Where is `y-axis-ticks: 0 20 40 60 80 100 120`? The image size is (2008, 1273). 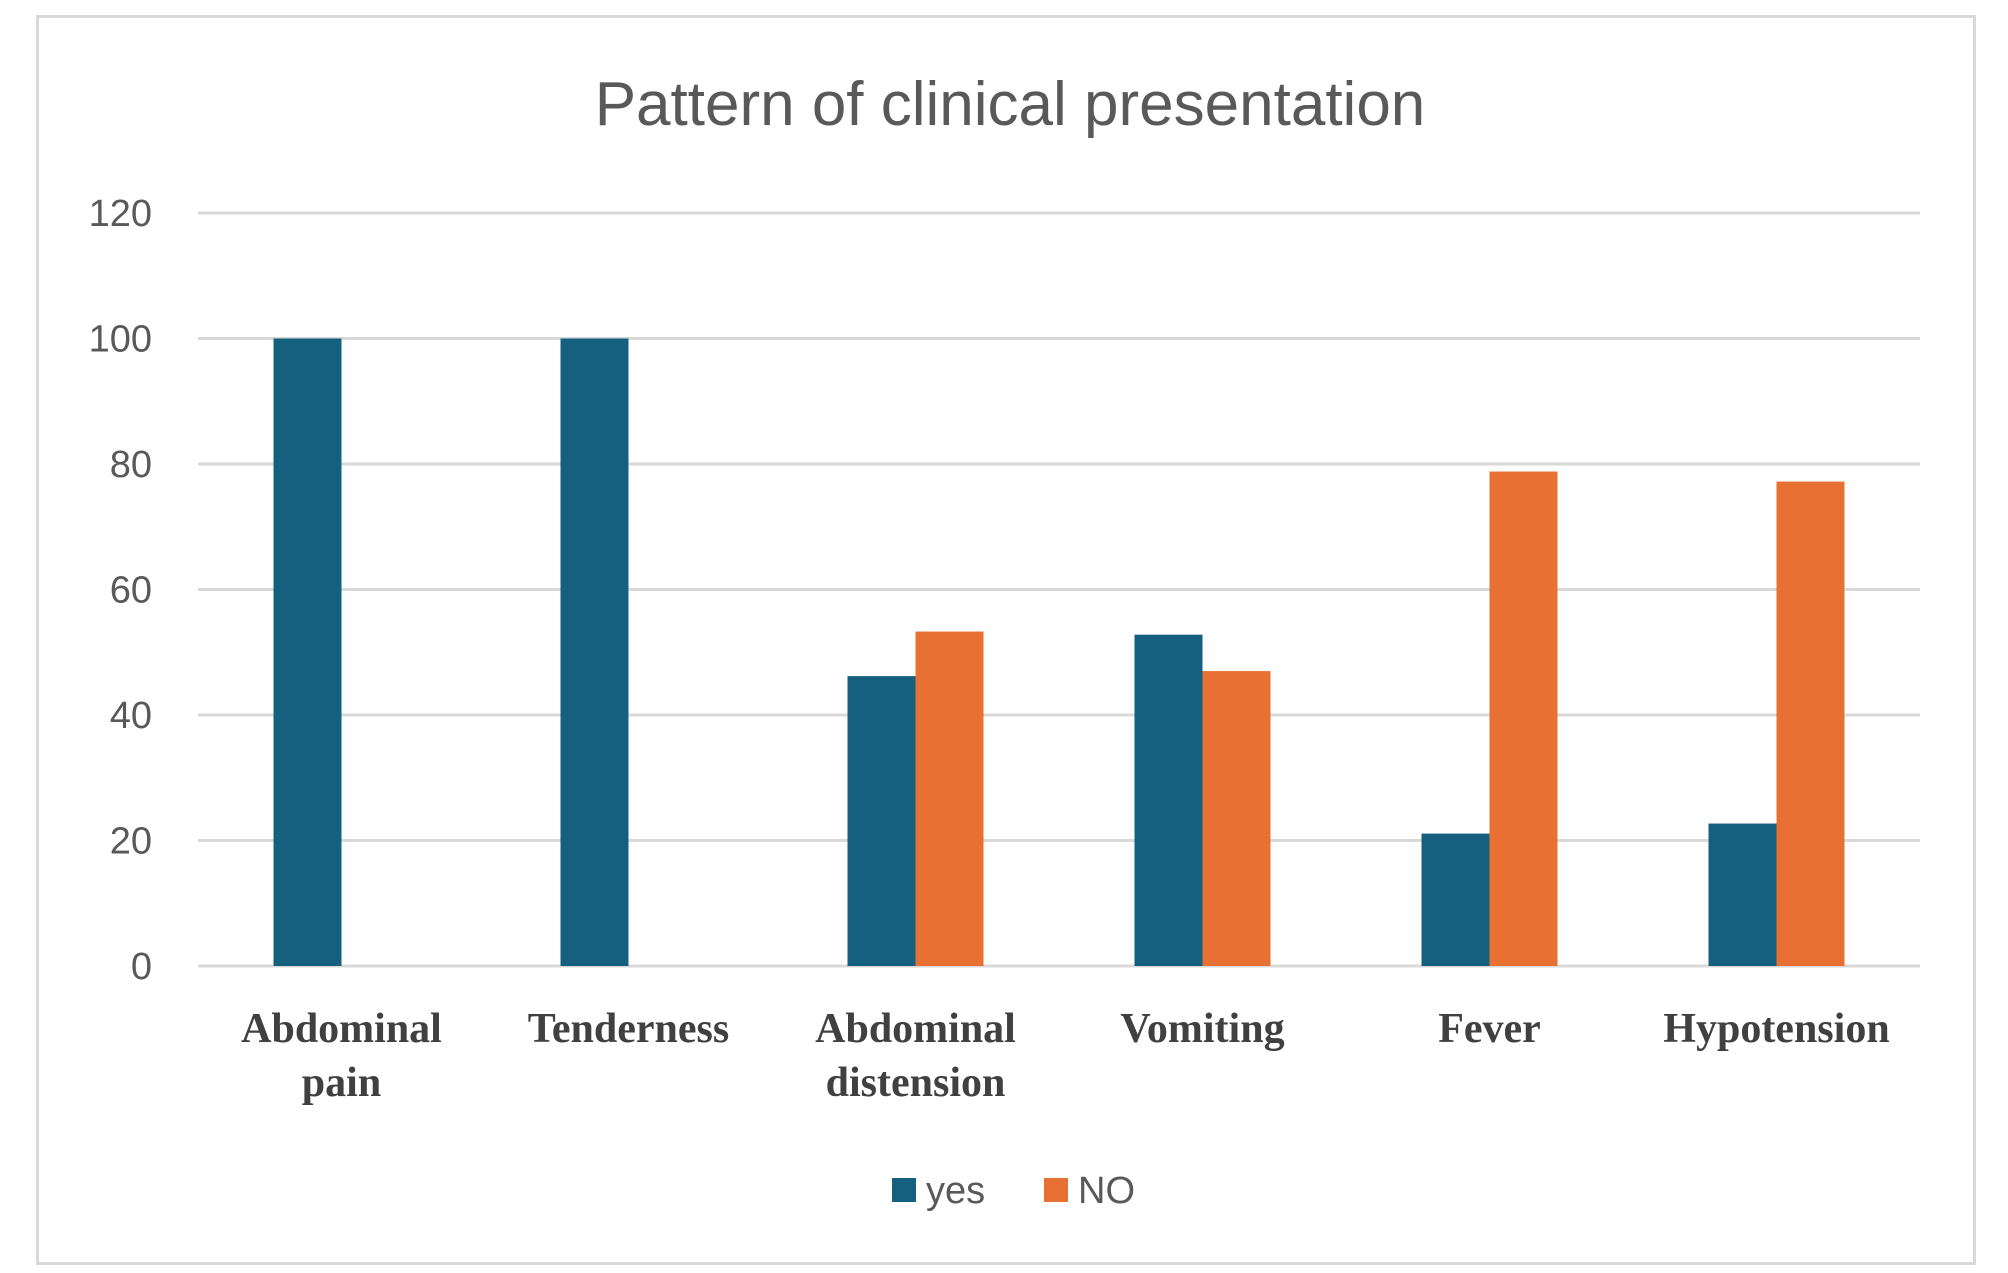 y-axis-ticks: 0 20 40 60 80 100 120 is located at coordinates (120, 590).